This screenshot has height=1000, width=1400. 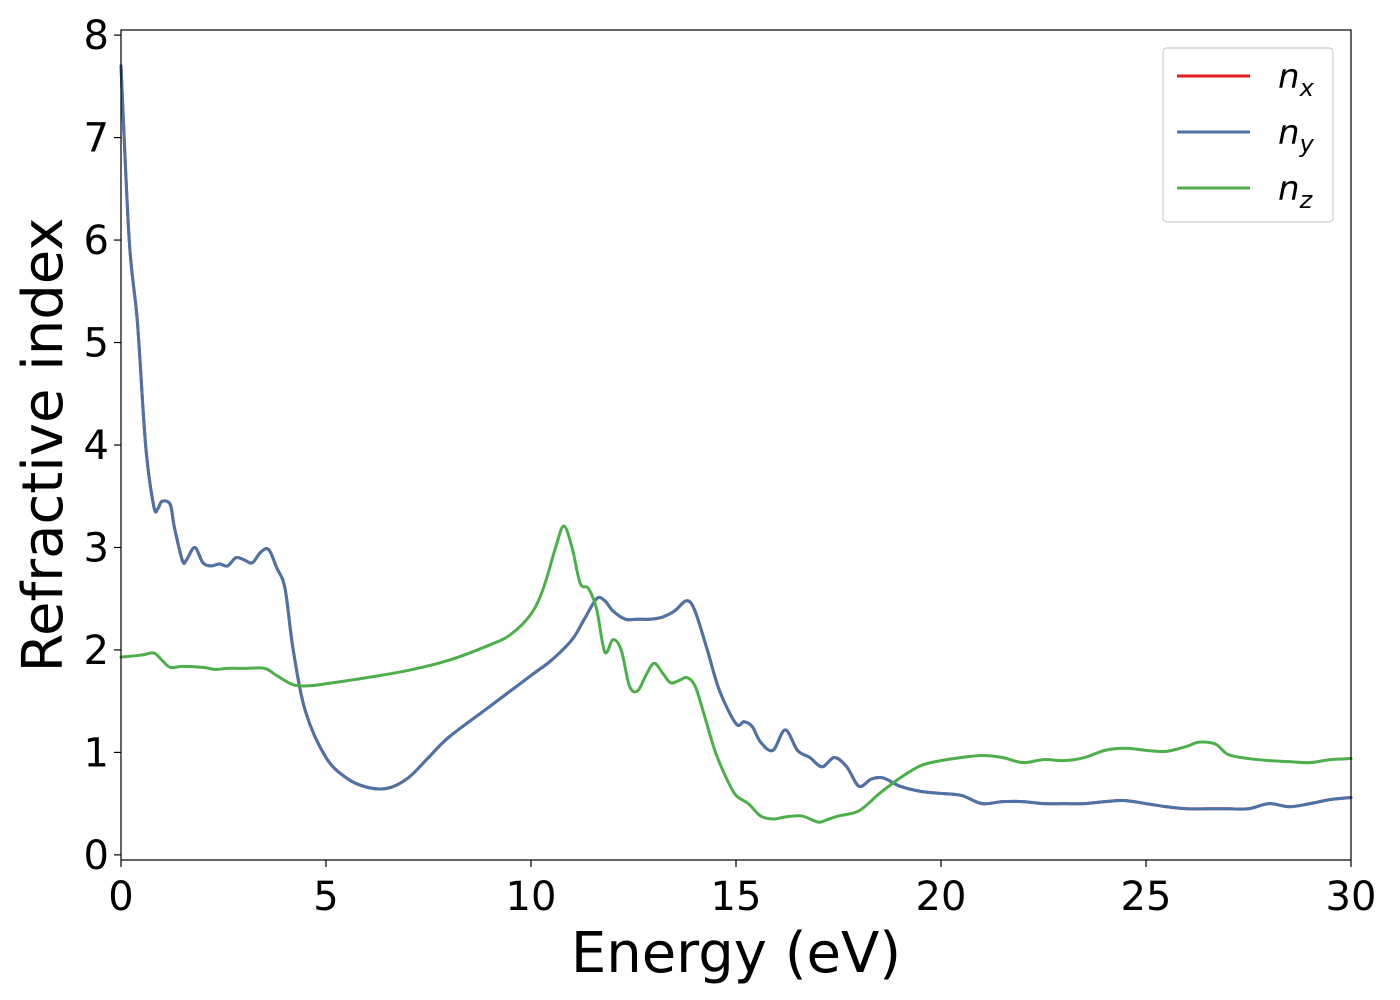 I want to click on x-axis-ticks: 0 5 10 15 20 25 30, so click(x=742, y=890).